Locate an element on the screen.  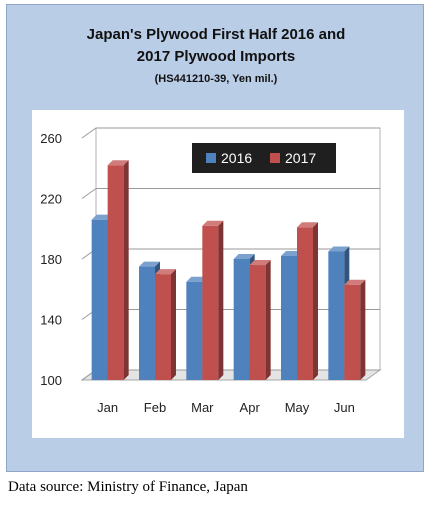
bar-feb-2017 is located at coordinates (165, 324).